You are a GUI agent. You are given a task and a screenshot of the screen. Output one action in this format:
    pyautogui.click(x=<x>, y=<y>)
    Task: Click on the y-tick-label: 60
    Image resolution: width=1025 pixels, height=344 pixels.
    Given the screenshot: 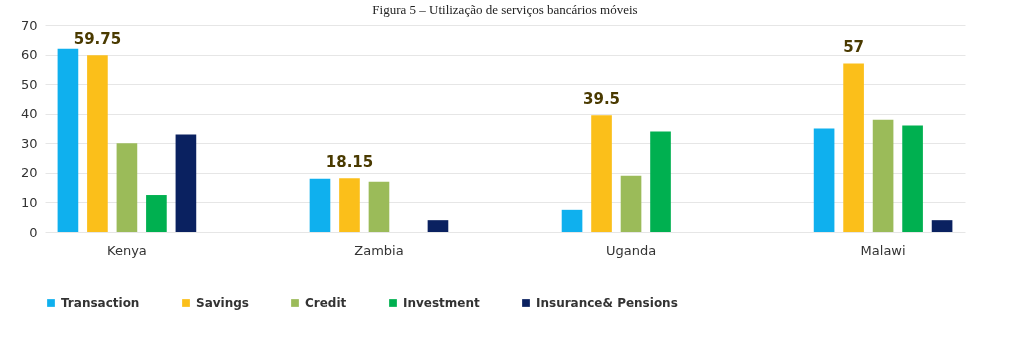 What is the action you would take?
    pyautogui.click(x=29, y=55)
    